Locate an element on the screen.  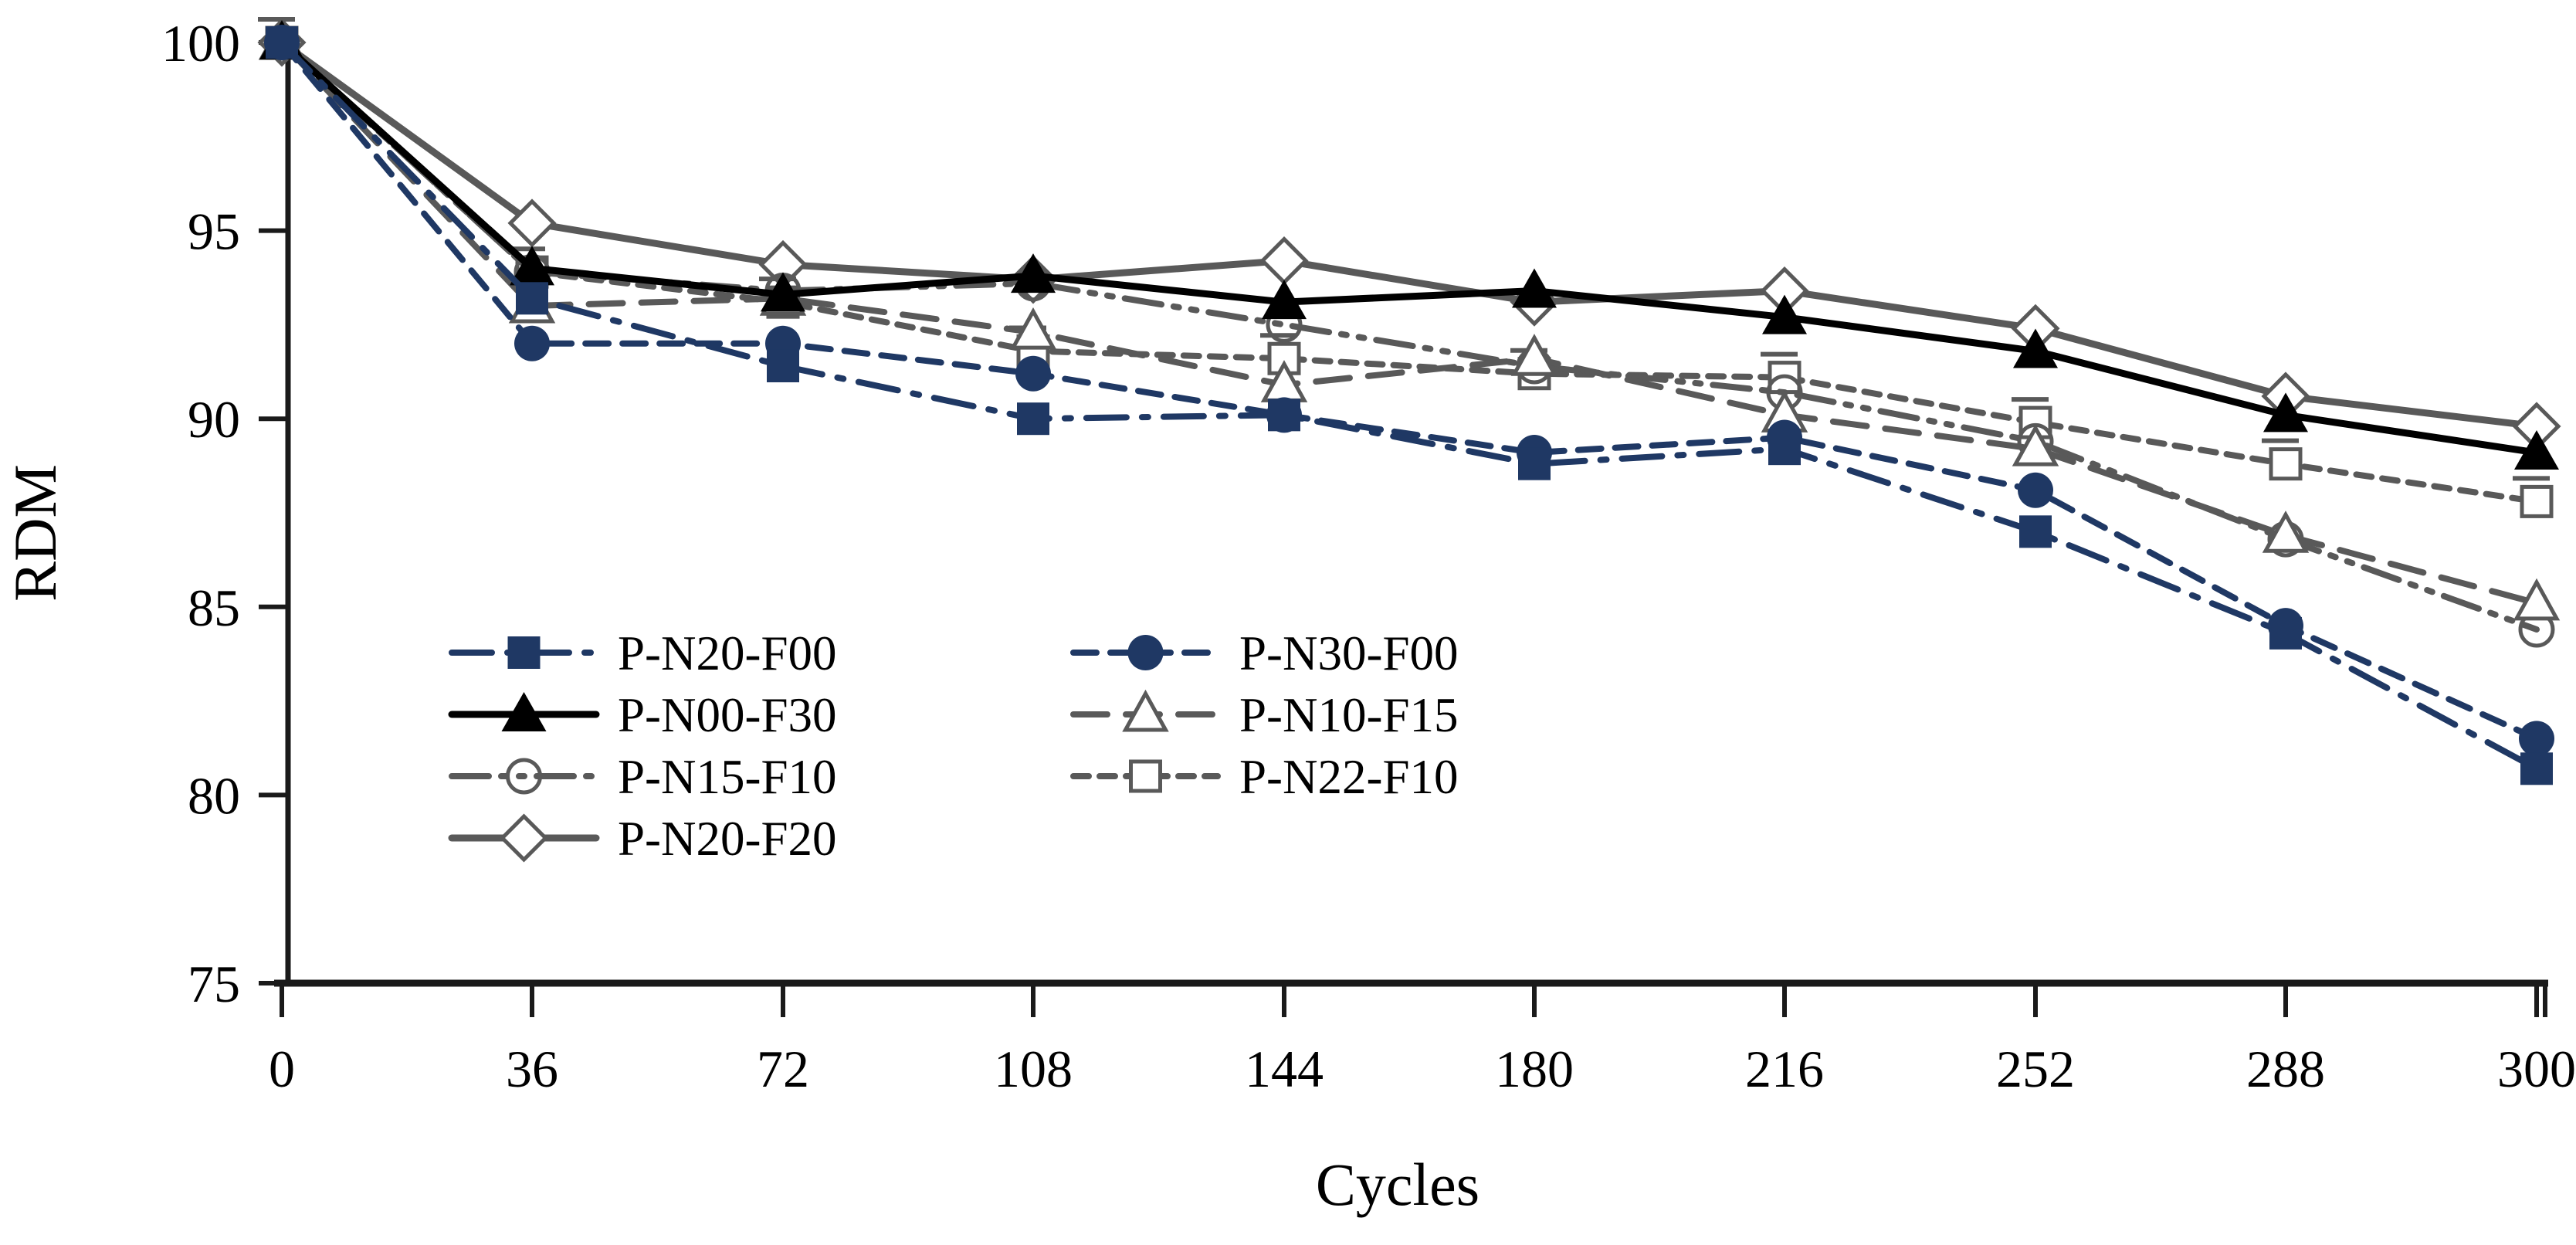
x-tick-label: 180 is located at coordinates (1534, 1069).